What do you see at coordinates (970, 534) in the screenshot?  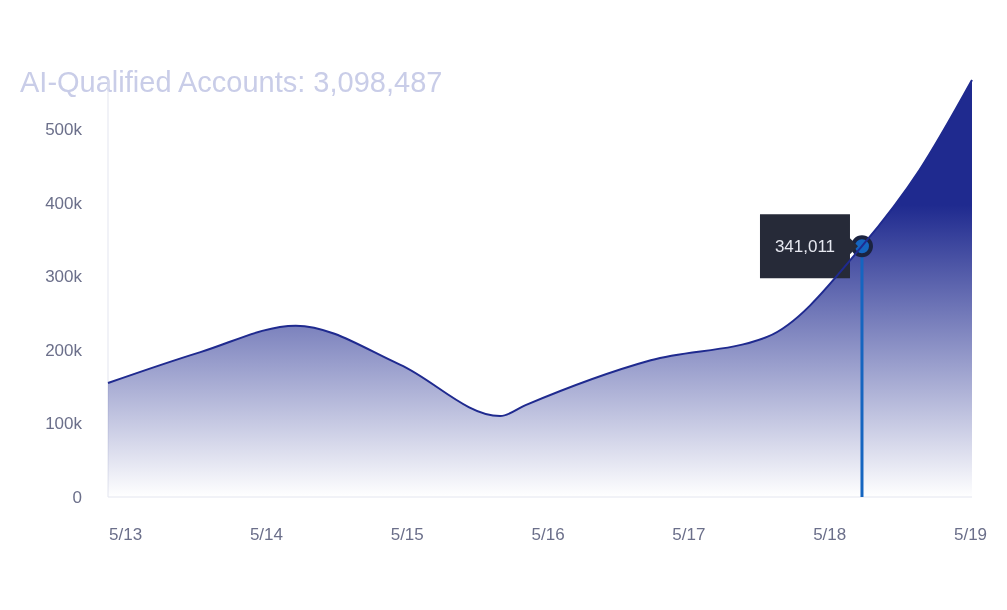 I see `x-tick-label: 5/19` at bounding box center [970, 534].